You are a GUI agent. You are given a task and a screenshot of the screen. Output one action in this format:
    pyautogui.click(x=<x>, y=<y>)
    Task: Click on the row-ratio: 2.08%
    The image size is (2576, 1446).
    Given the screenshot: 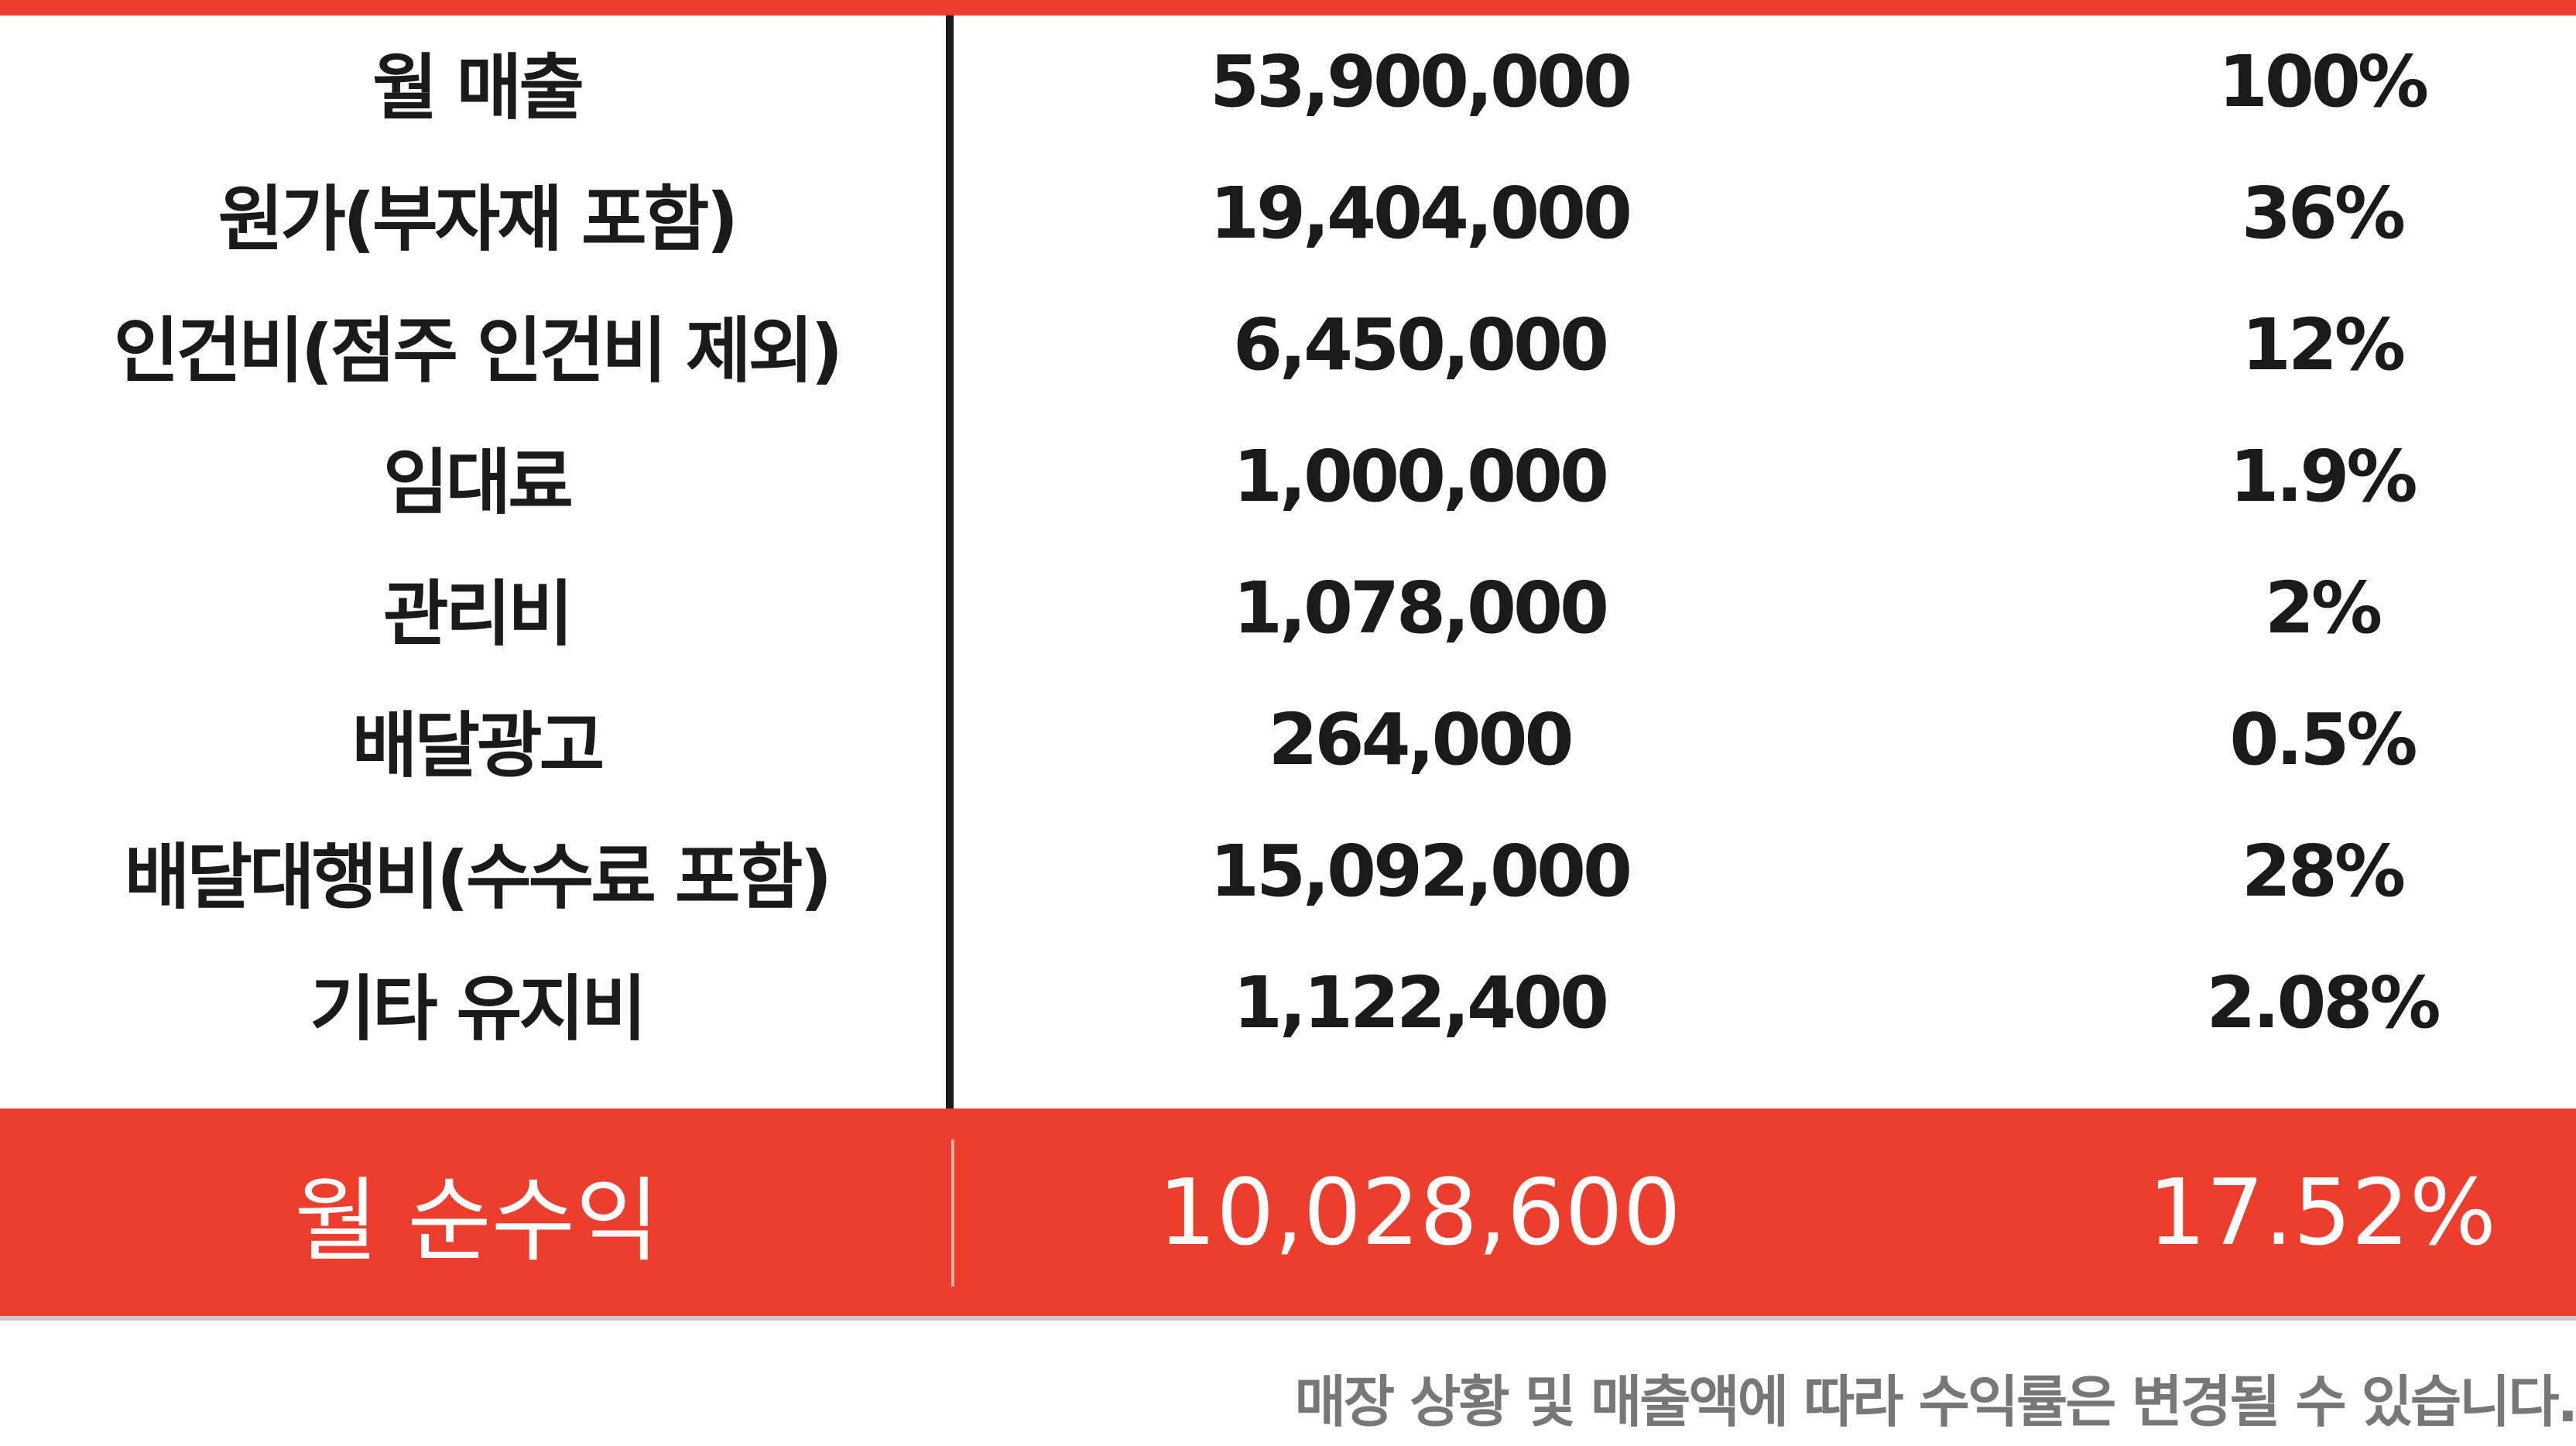 What is the action you would take?
    pyautogui.click(x=2323, y=1002)
    